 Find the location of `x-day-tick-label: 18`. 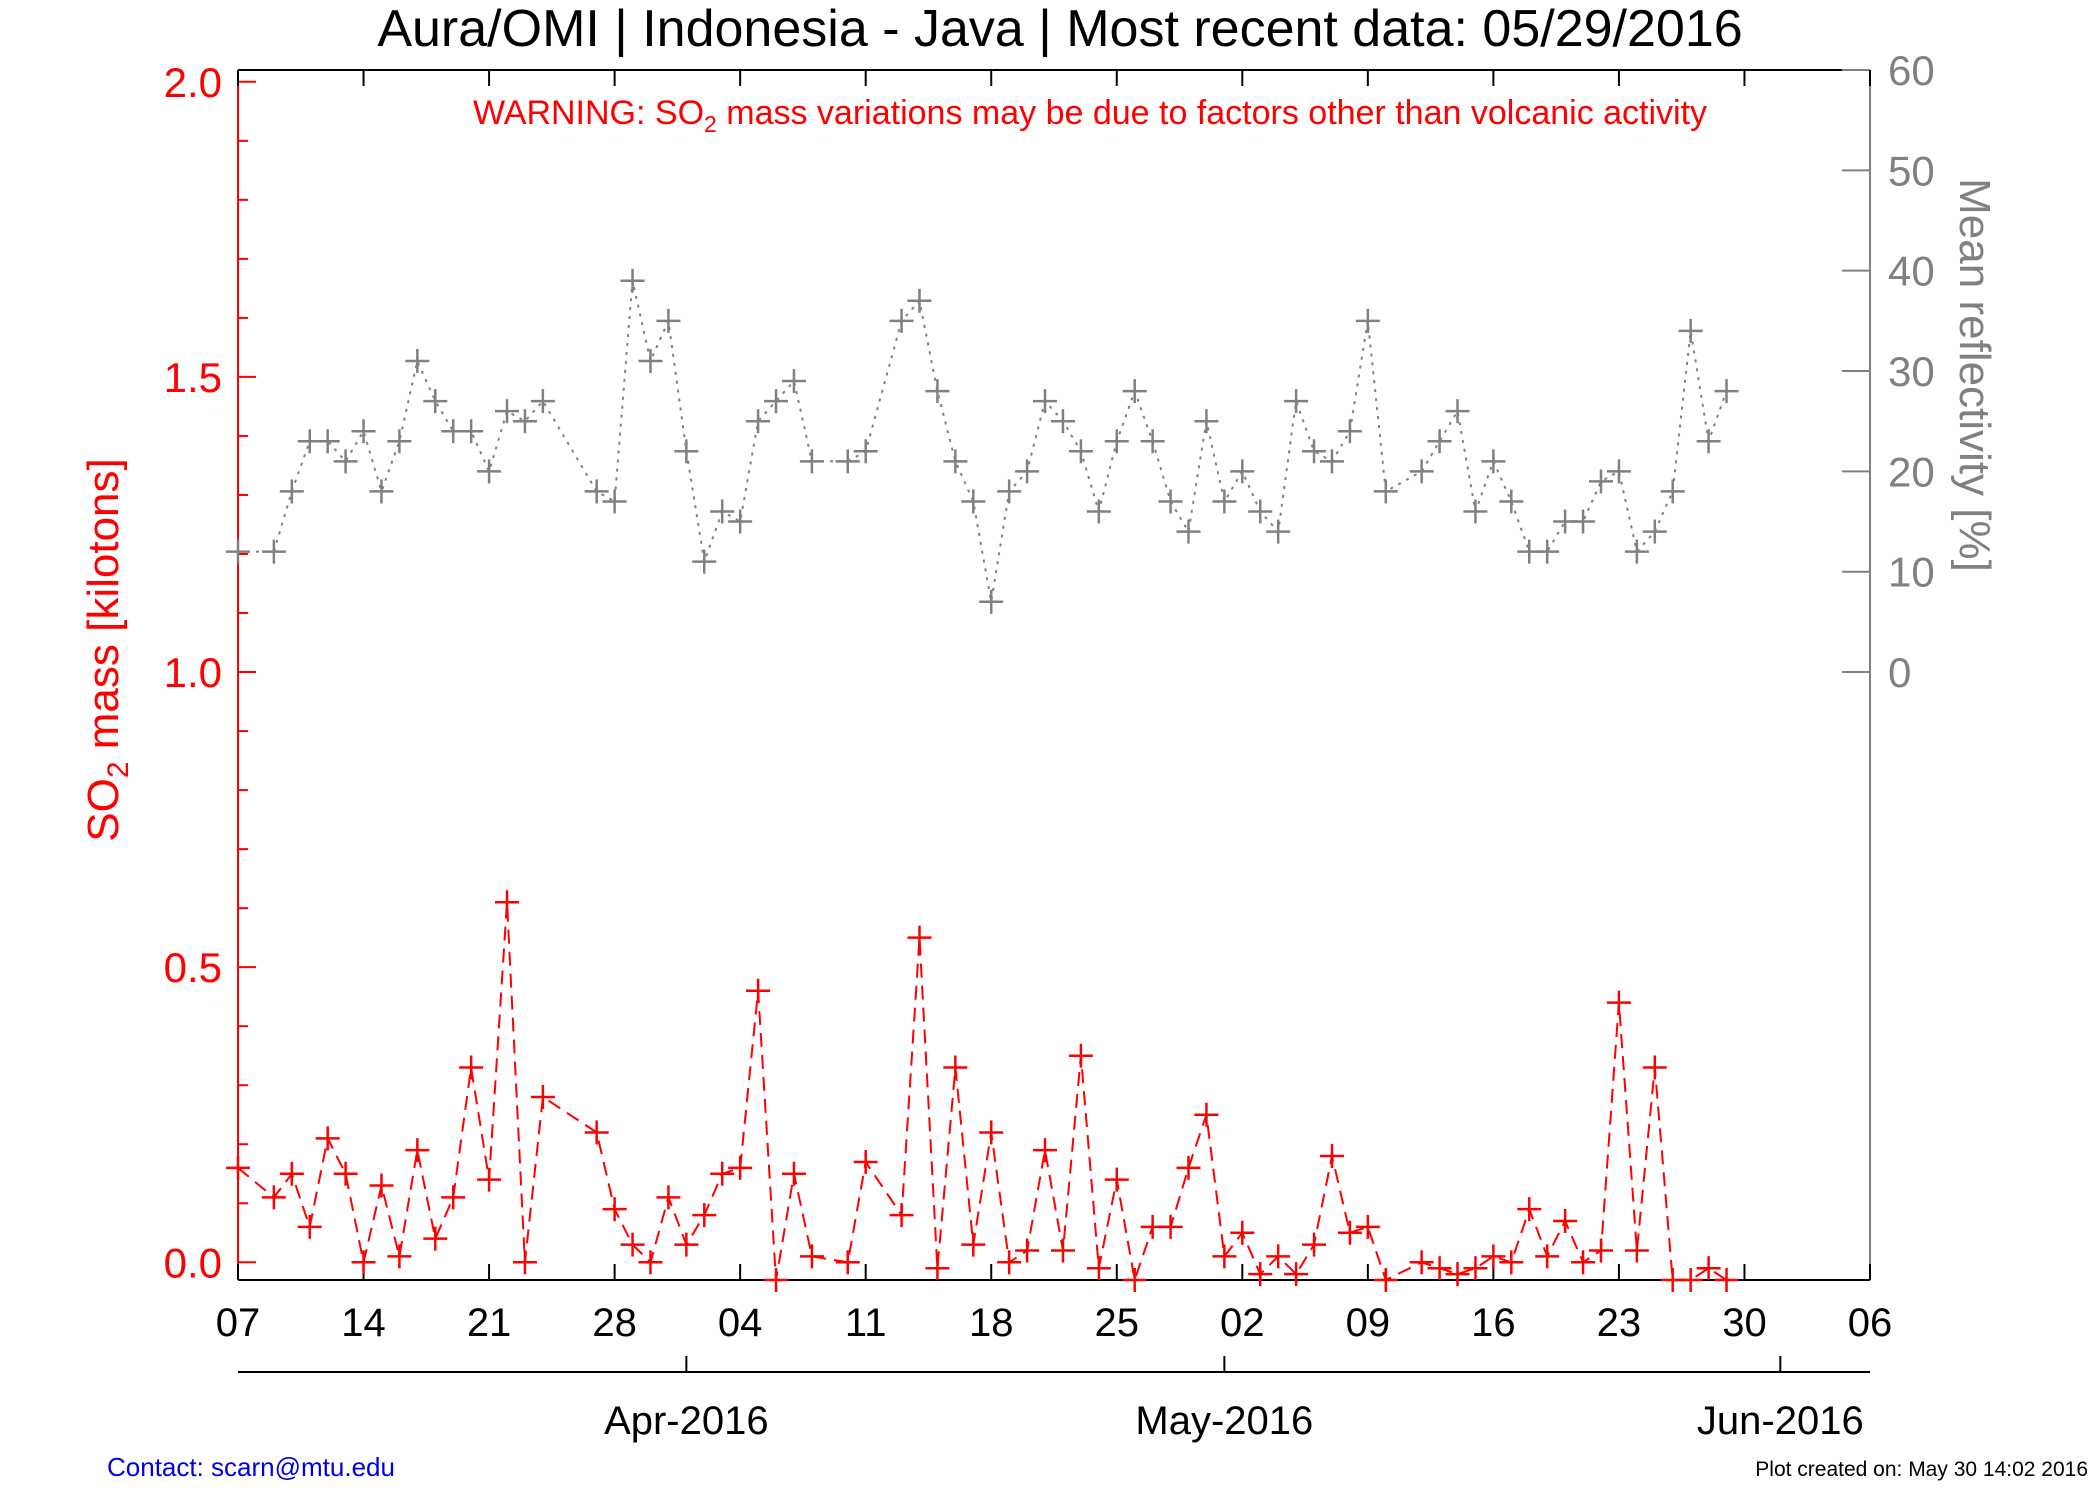

x-day-tick-label: 18 is located at coordinates (991, 1323).